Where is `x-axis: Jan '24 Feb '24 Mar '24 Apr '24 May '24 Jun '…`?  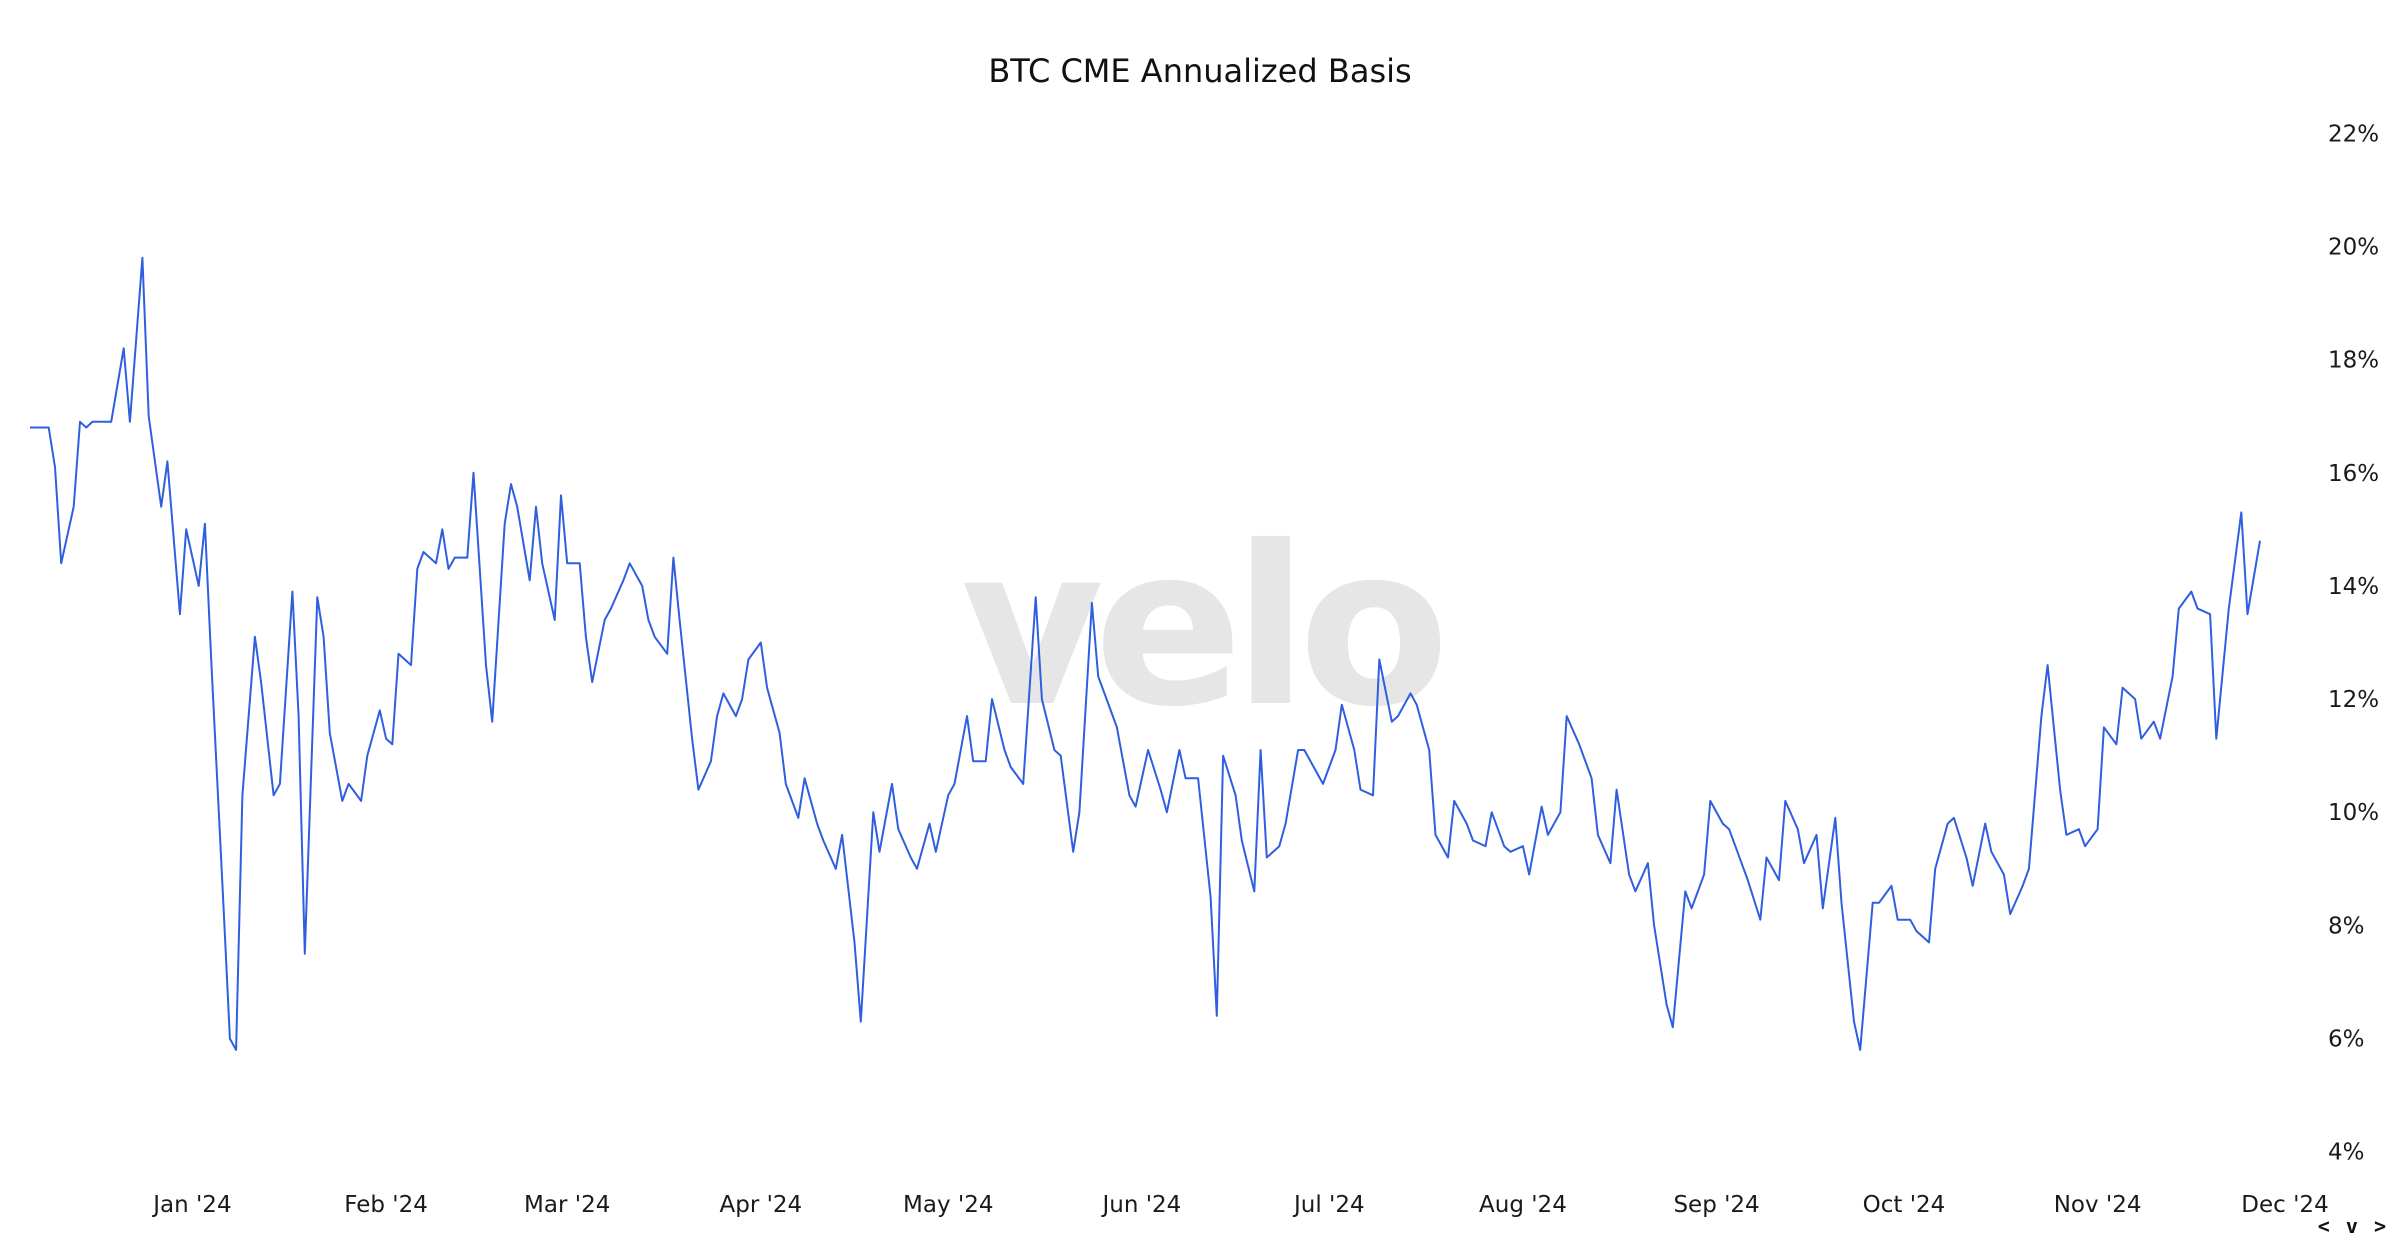 x-axis: Jan '24 Feb '24 Mar '24 Apr '24 May '24 Jun '… is located at coordinates (1239, 1205).